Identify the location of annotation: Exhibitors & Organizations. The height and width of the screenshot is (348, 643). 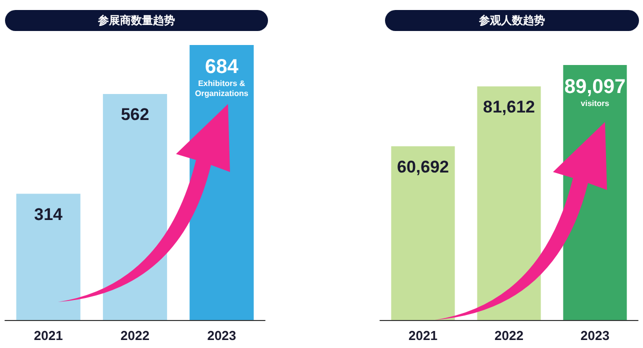
(222, 89).